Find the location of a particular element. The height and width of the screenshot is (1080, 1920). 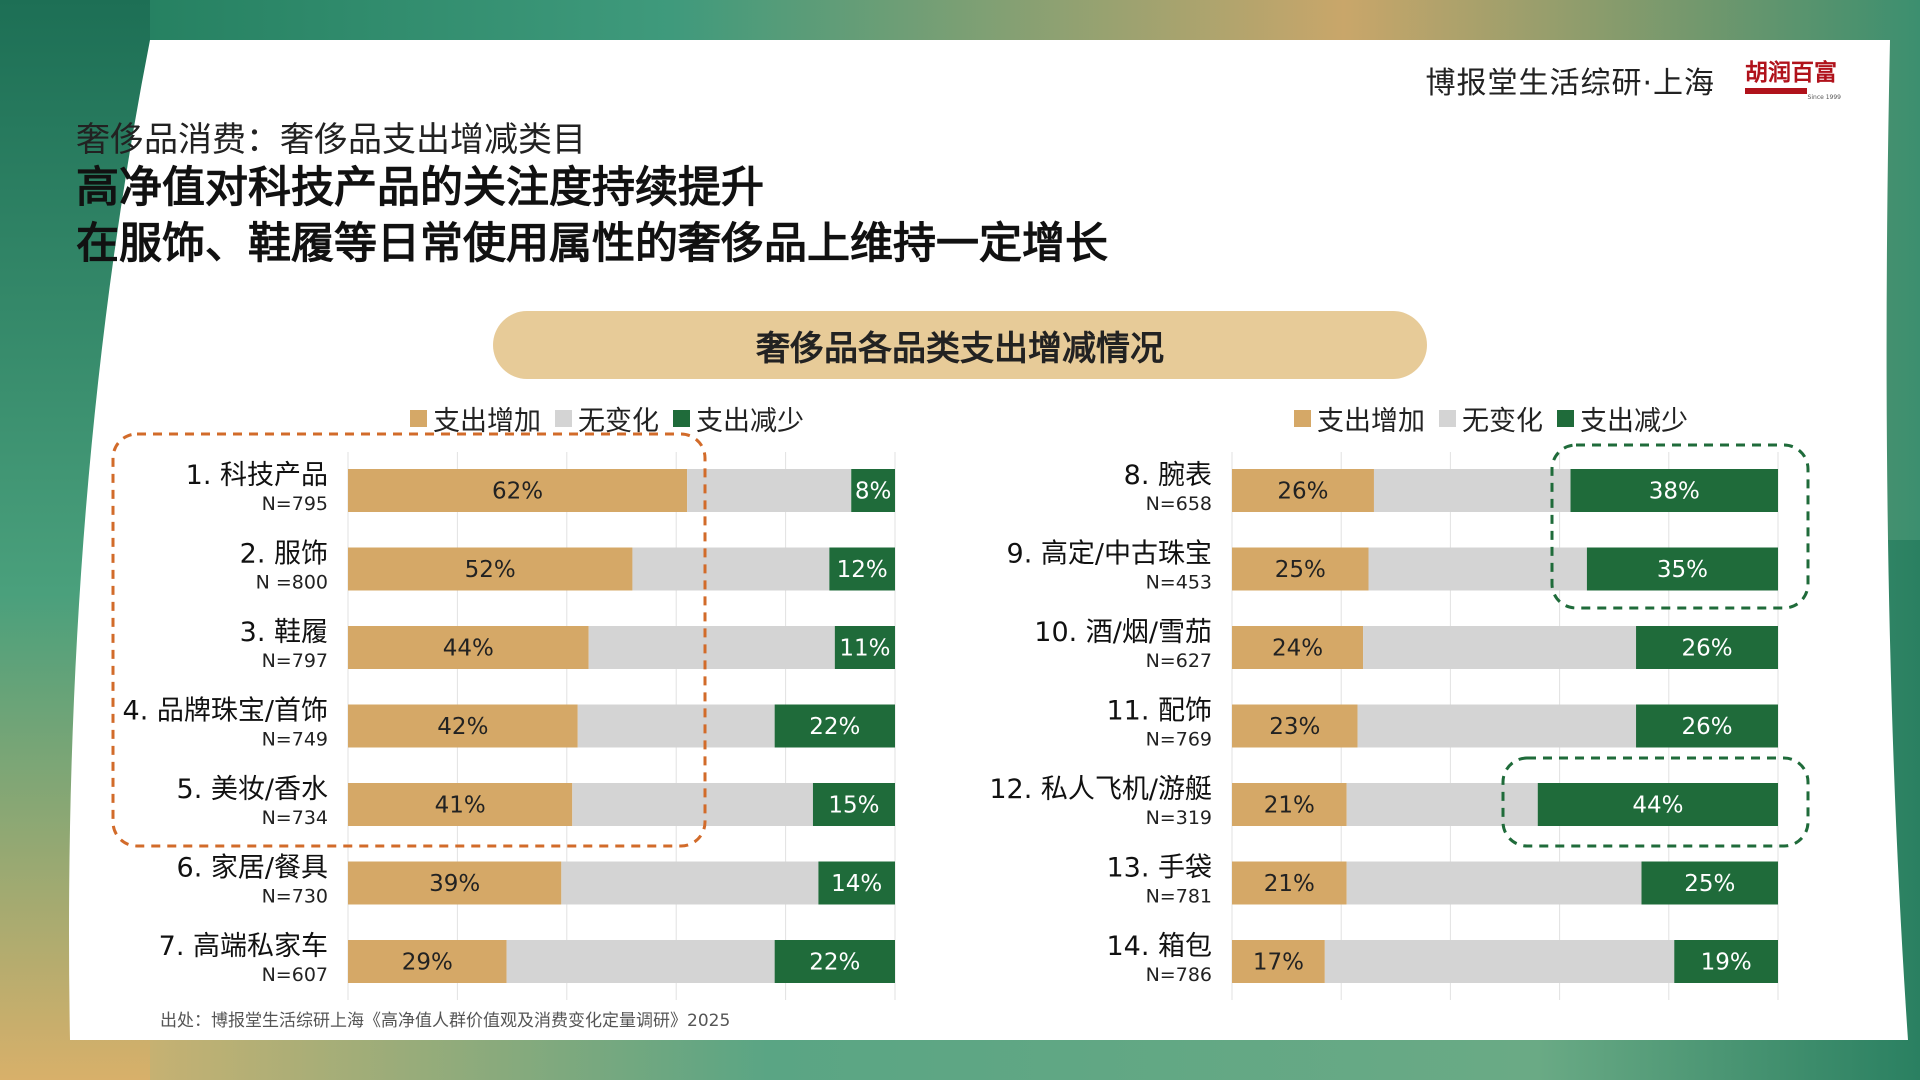

legend-item-decrease: 支出减少 is located at coordinates (738, 418).